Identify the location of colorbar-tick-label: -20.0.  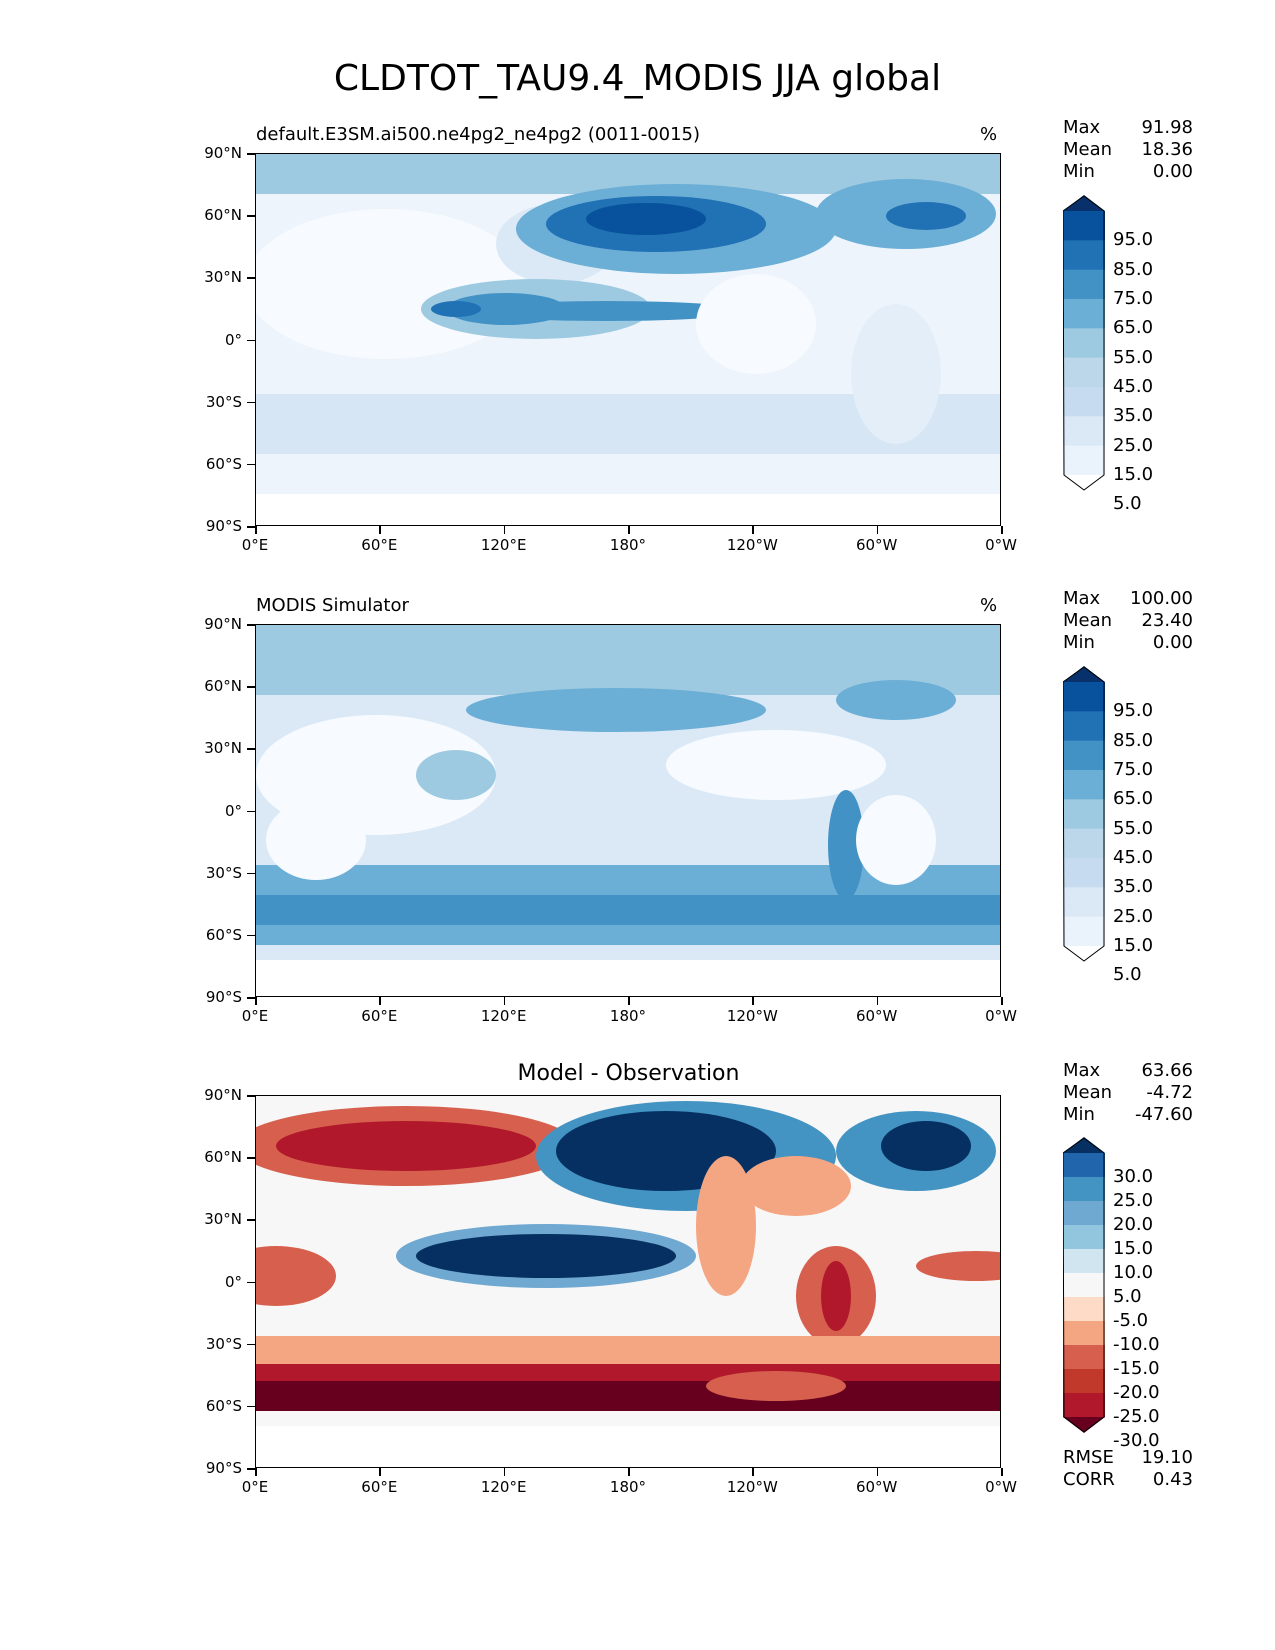
(1136, 1392).